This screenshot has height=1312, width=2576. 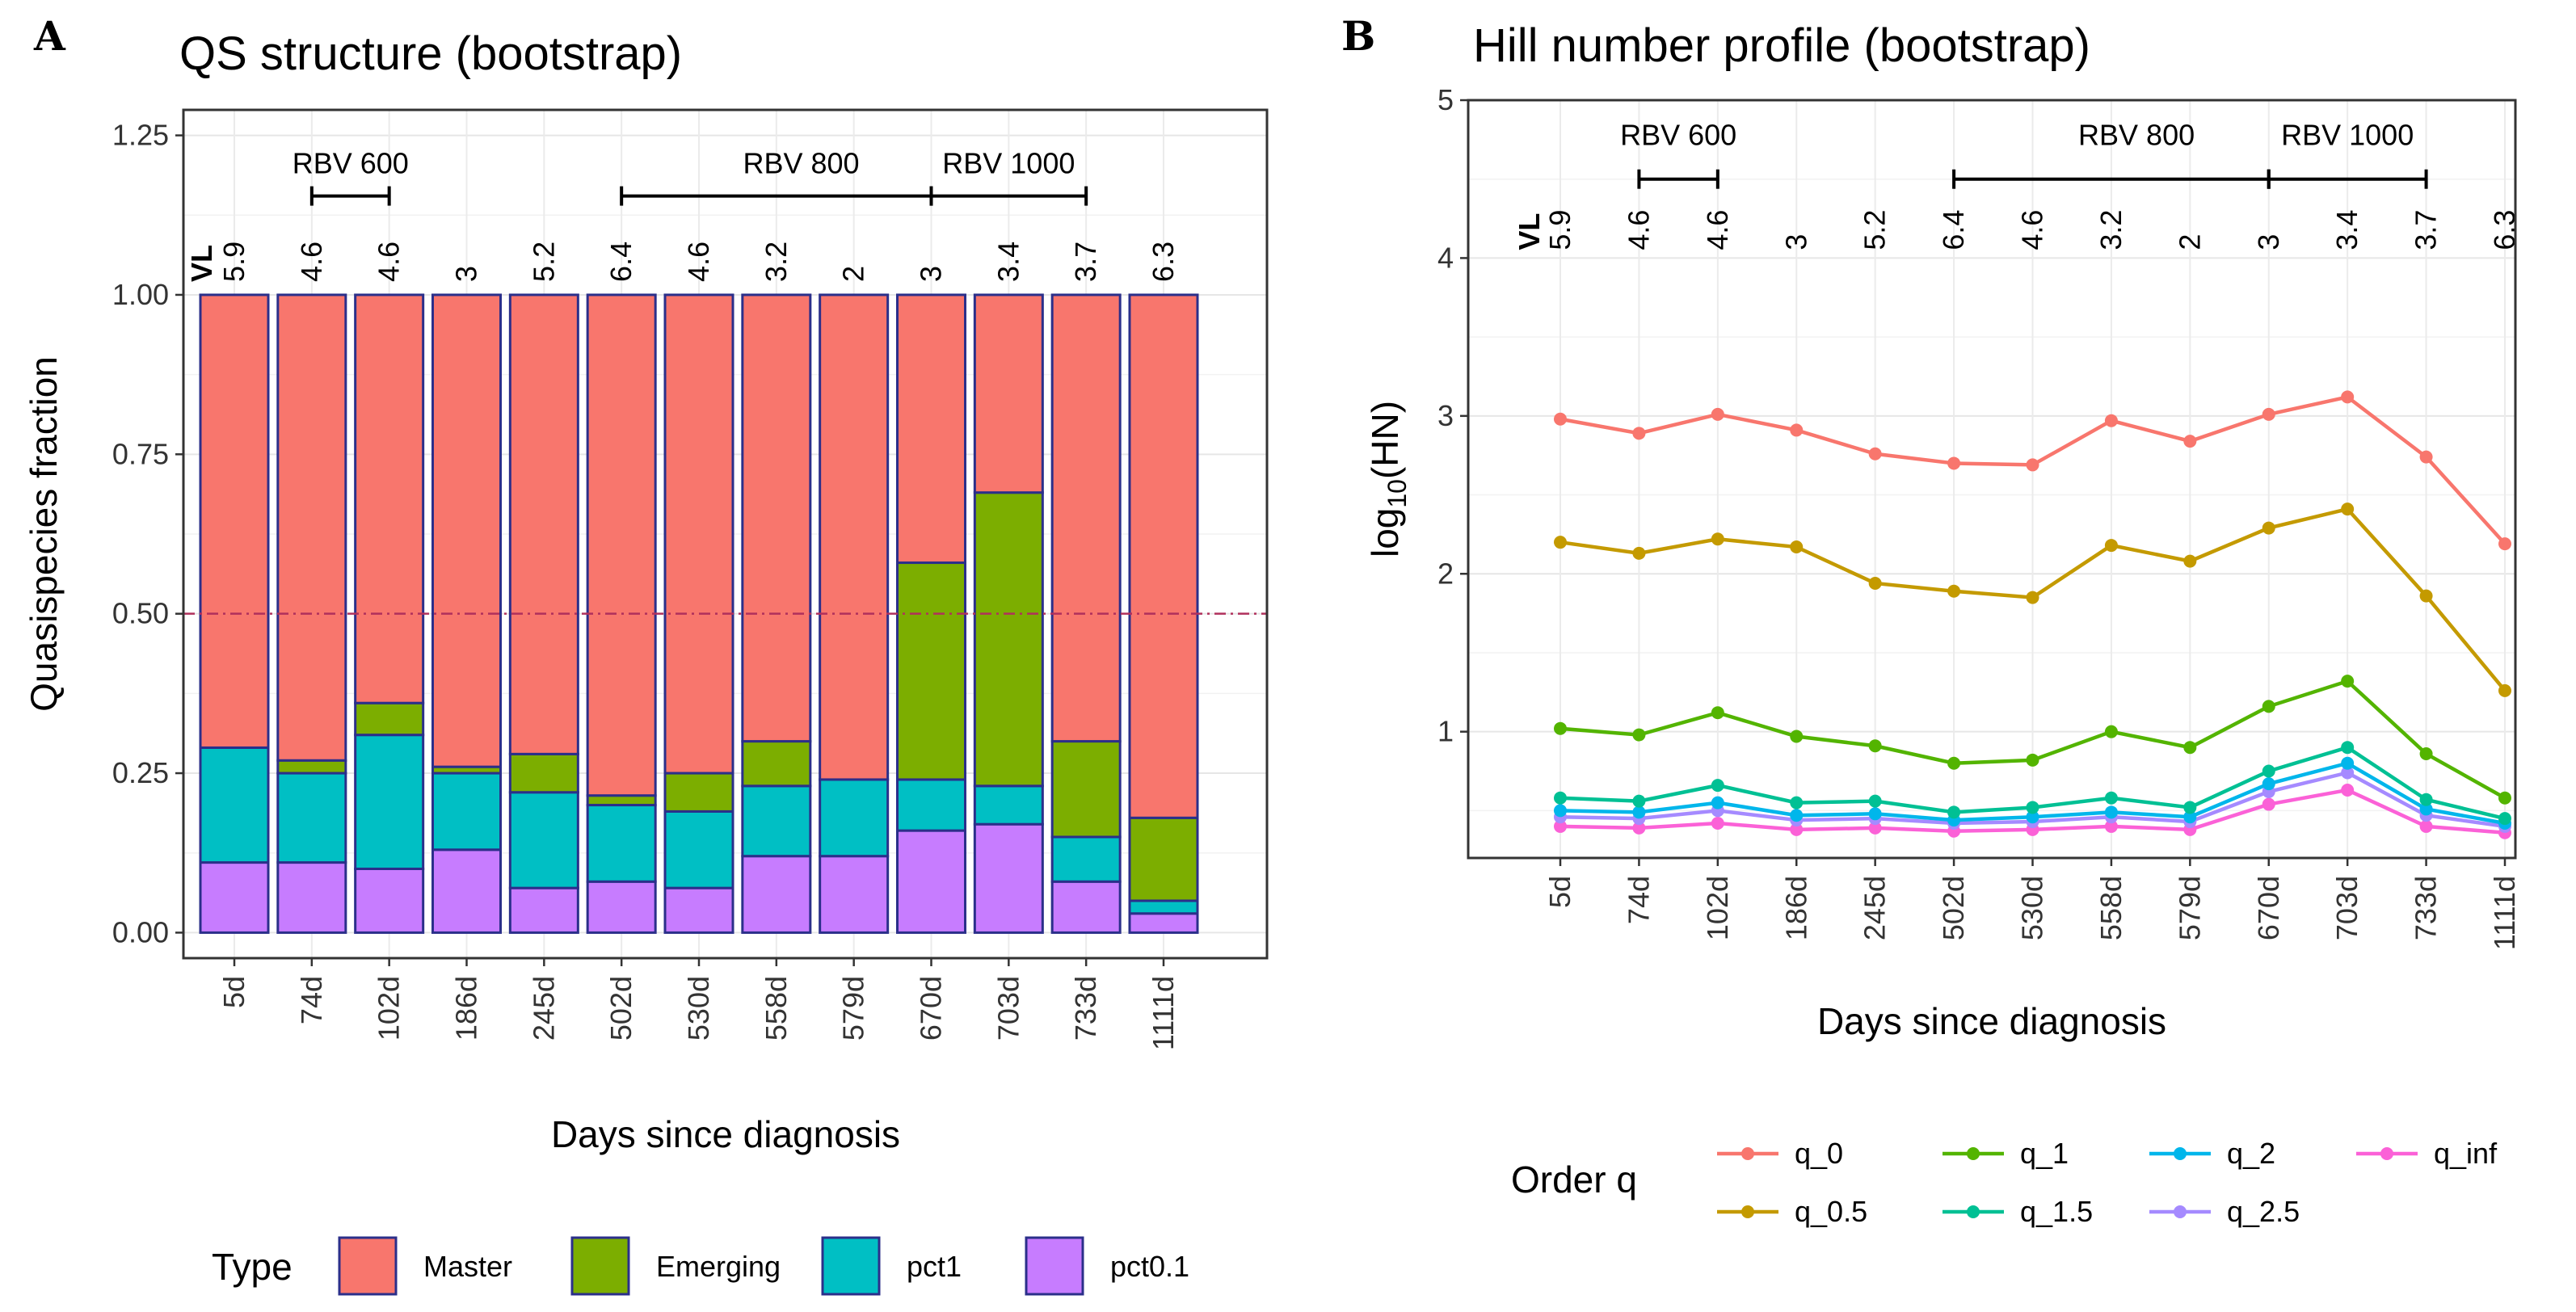 What do you see at coordinates (140, 613) in the screenshot?
I see `panel-a-y-tick-label: 0.50` at bounding box center [140, 613].